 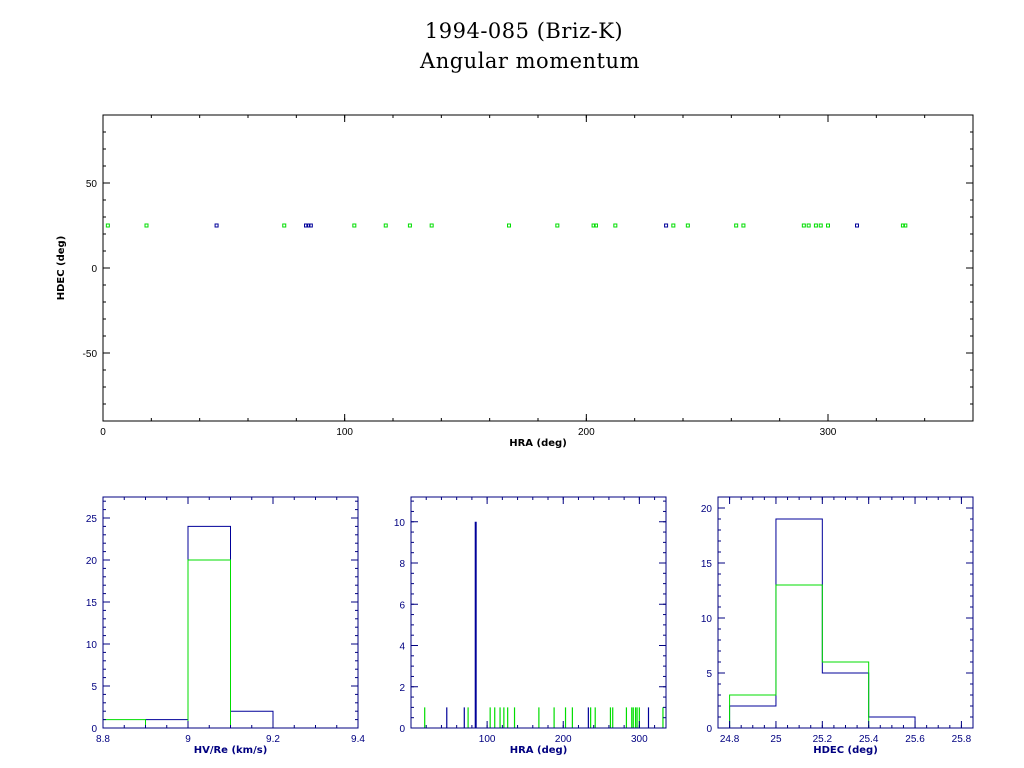 I want to click on hv-histogram-green, so click(x=166, y=644).